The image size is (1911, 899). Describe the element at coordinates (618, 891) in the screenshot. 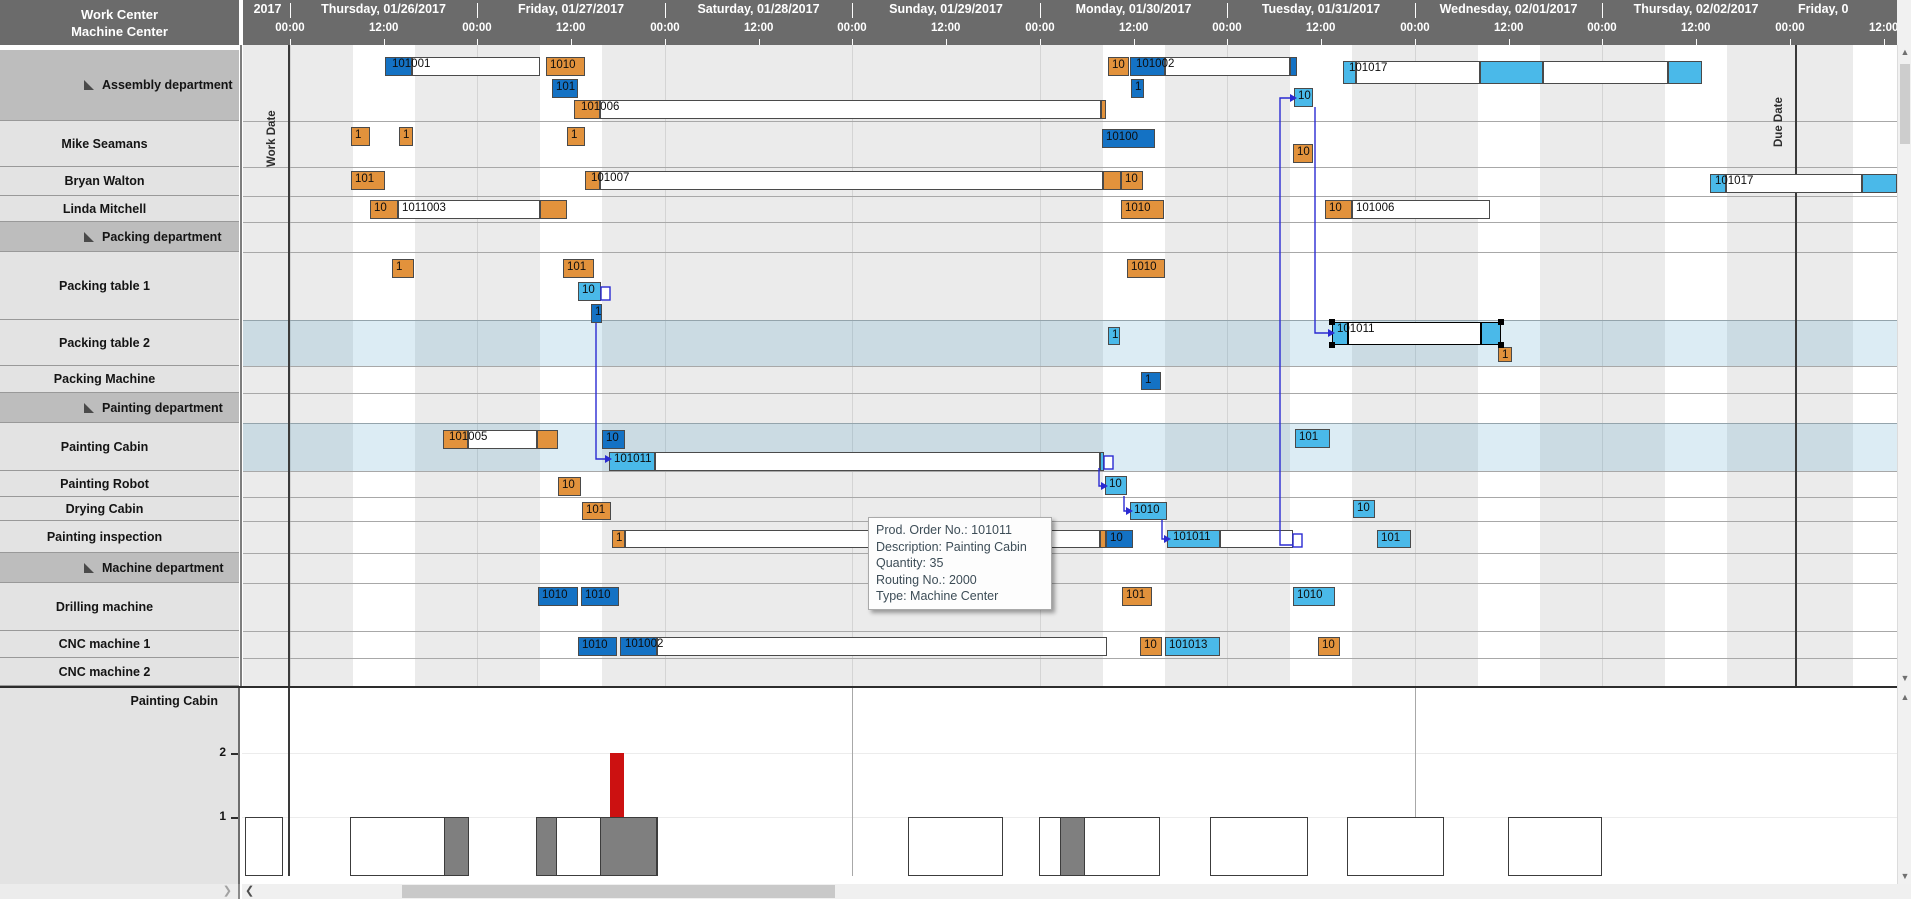

I see `horizontal-scrollbar-thumb` at that location.